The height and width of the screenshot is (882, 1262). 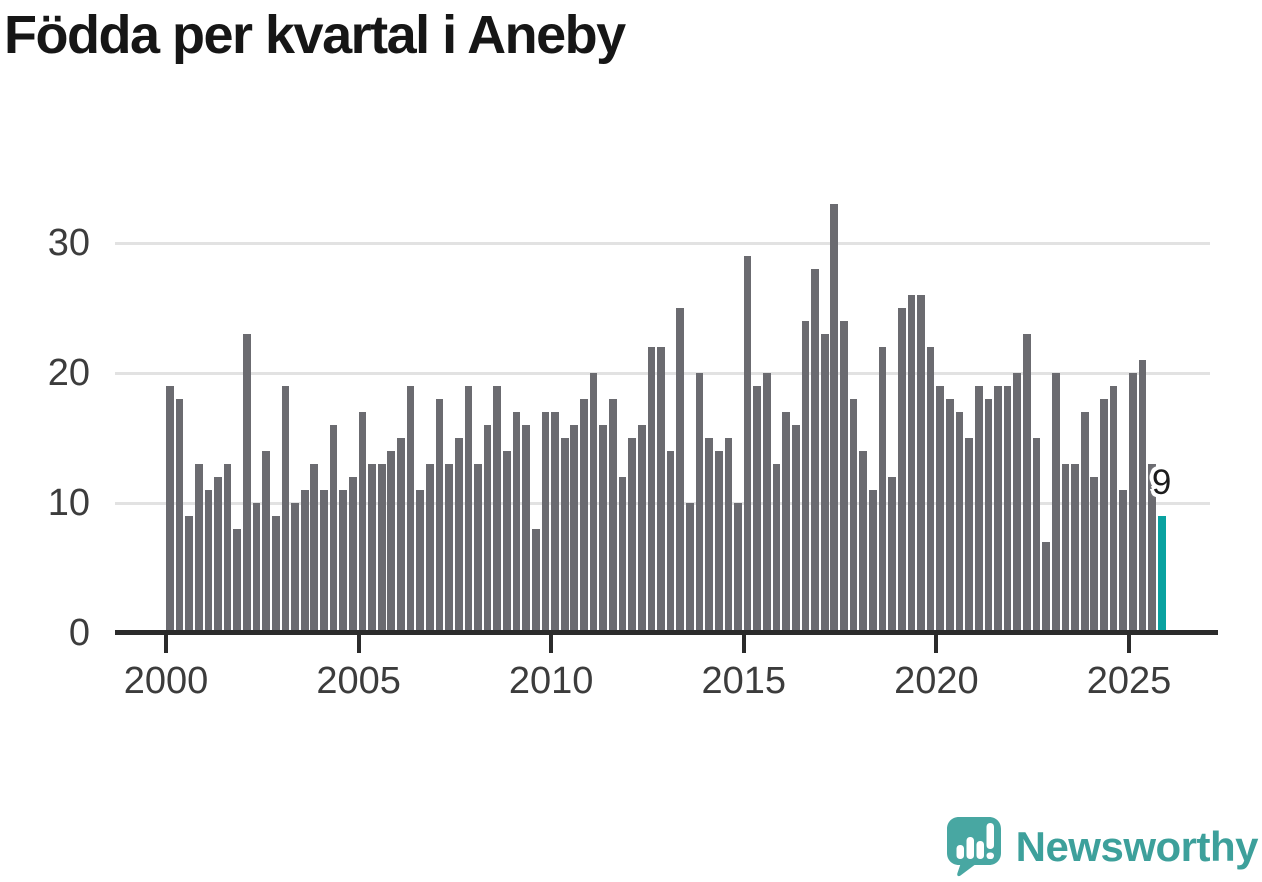 What do you see at coordinates (936, 644) in the screenshot?
I see `x-tick-2020` at bounding box center [936, 644].